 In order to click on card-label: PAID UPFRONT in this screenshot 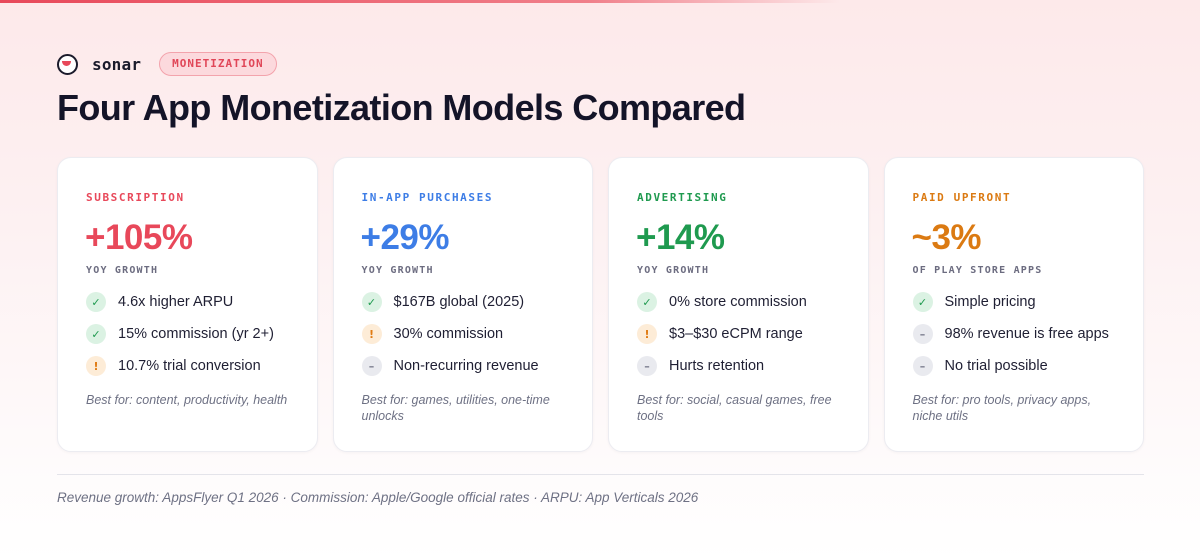, I will do `click(962, 197)`.